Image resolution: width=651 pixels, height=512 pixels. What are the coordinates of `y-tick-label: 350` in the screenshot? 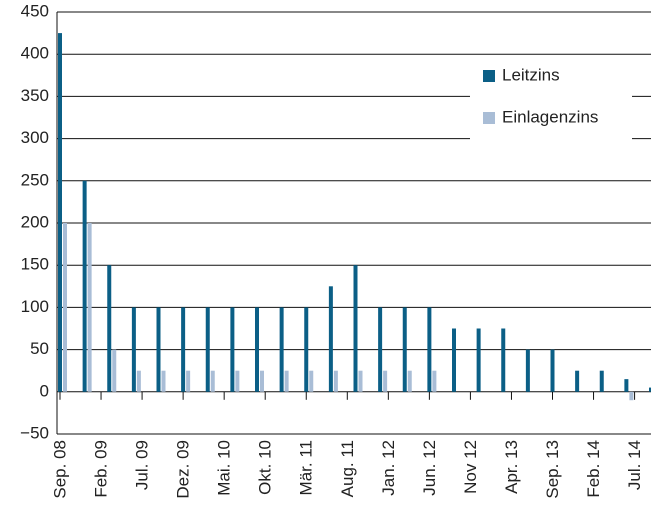 It's located at (35, 95).